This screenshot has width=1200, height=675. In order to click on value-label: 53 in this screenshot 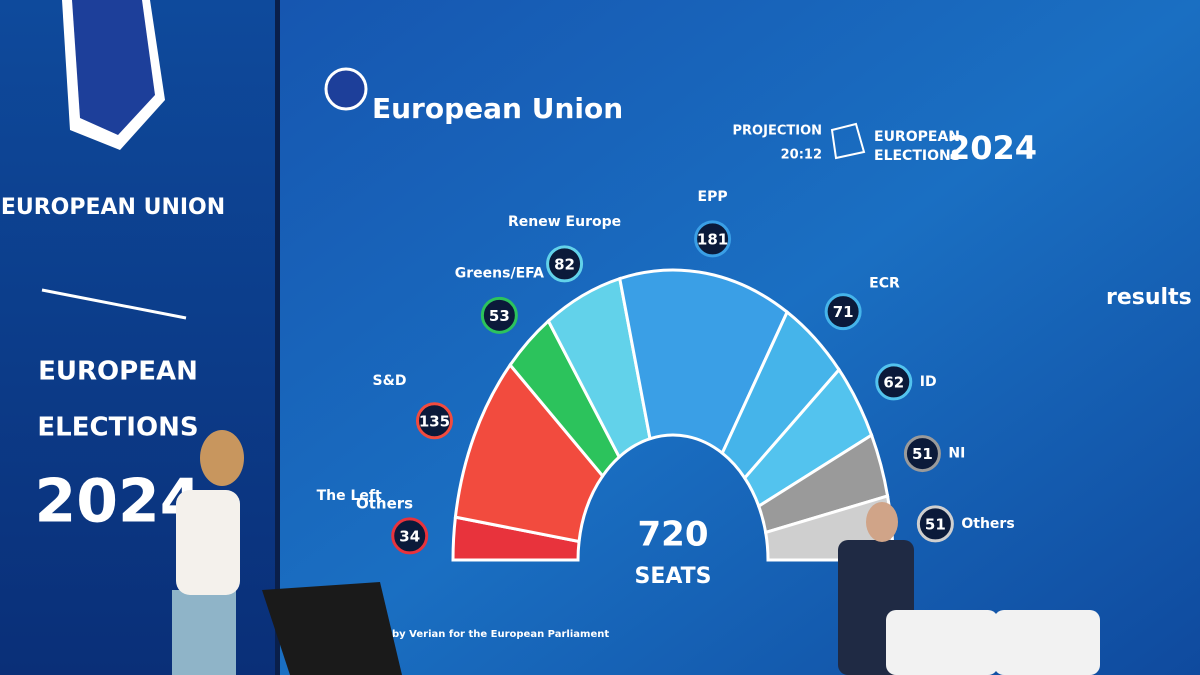, I will do `click(499, 316)`.